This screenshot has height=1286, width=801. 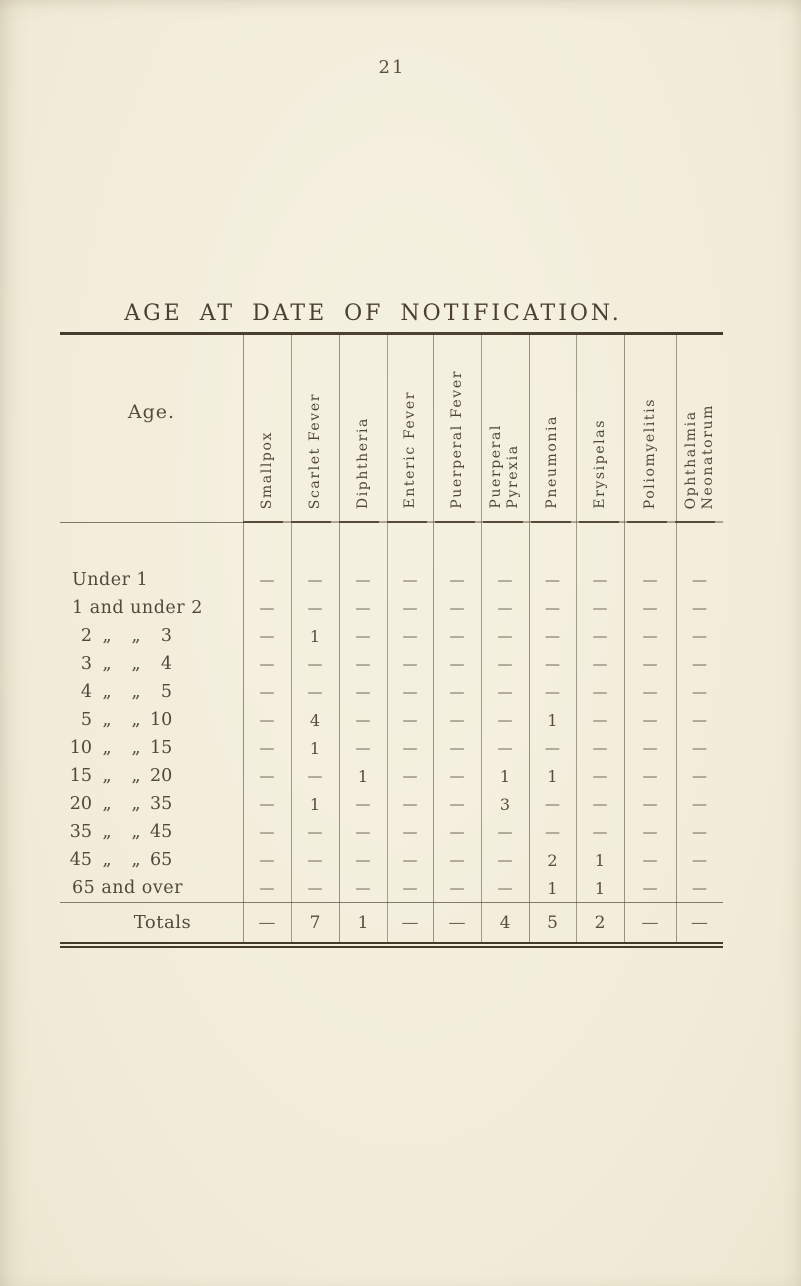 What do you see at coordinates (151, 804) in the screenshot?
I see `age-cell: 20 „ „ 35` at bounding box center [151, 804].